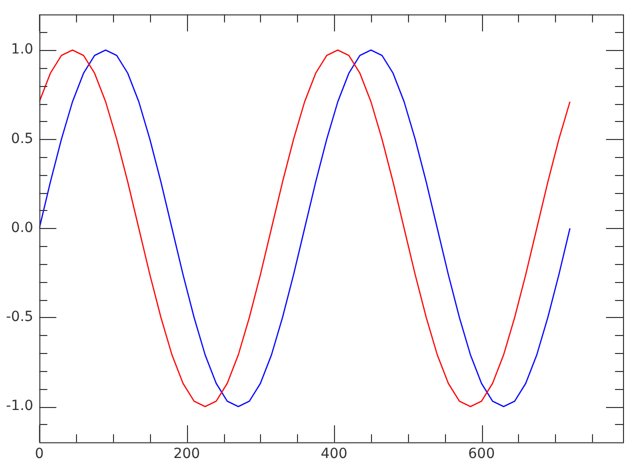 The height and width of the screenshot is (467, 627). I want to click on x-tick-label: 200, so click(186, 454).